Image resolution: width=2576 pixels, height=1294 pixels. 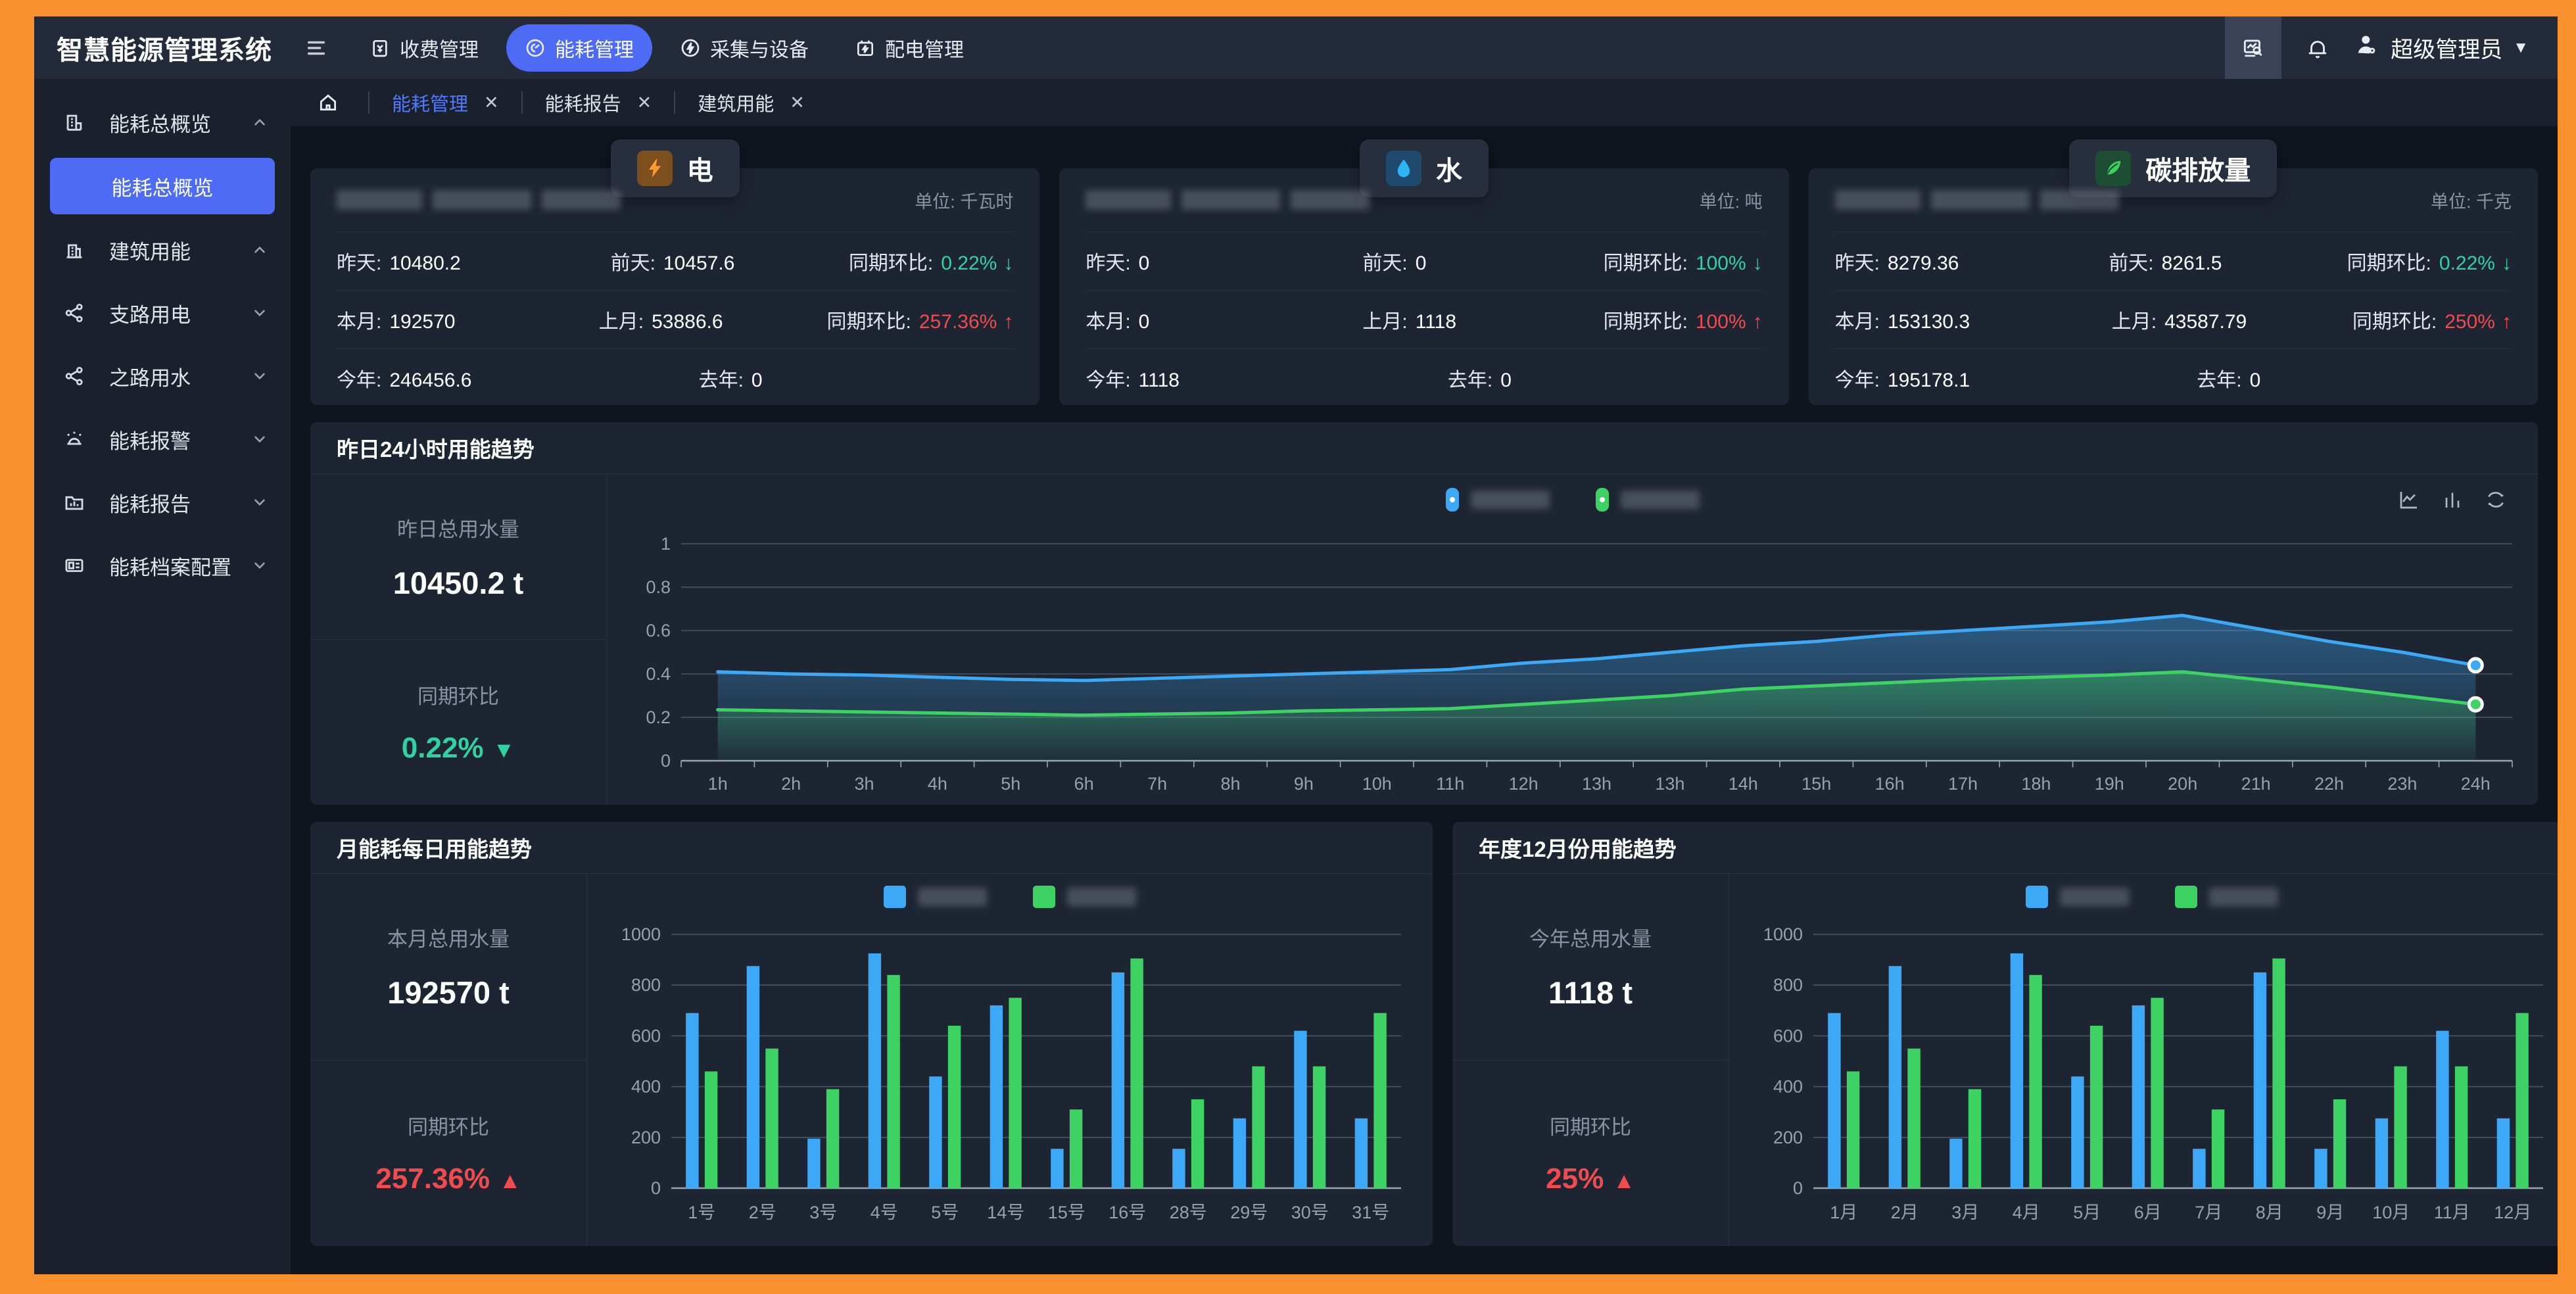 I want to click on monitor-search-icon, so click(x=2254, y=47).